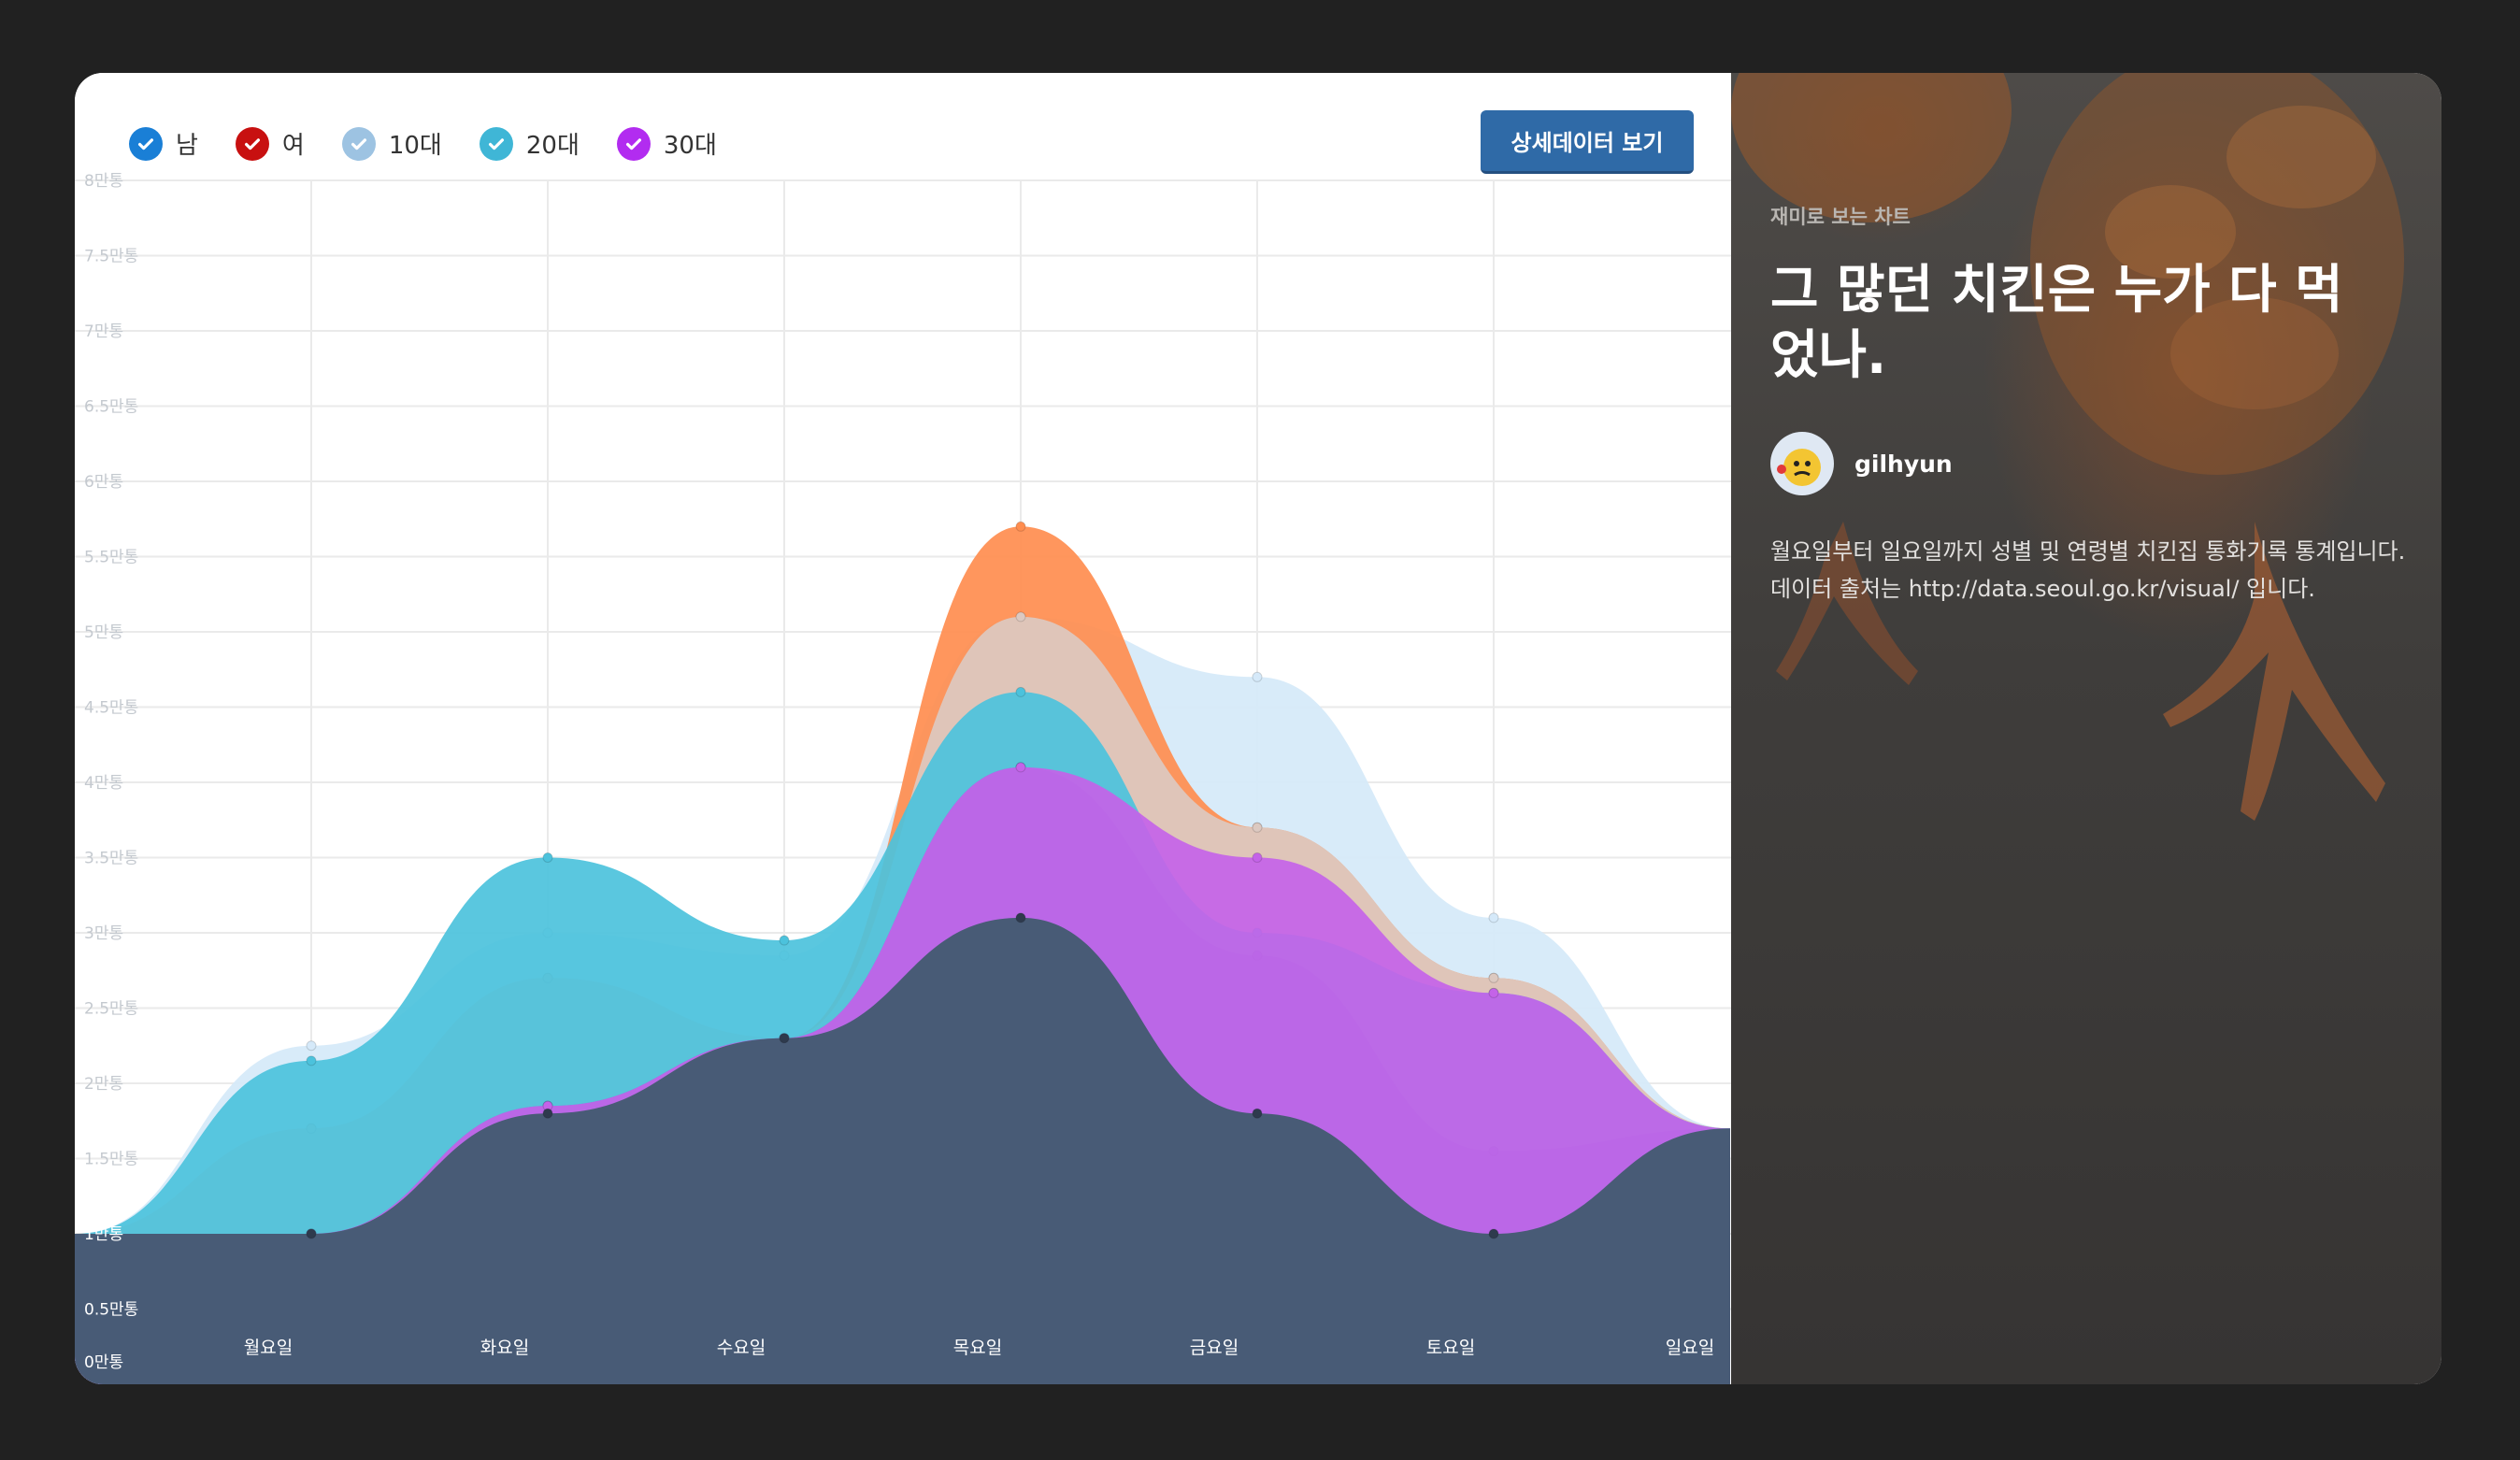 The width and height of the screenshot is (2520, 1460). I want to click on y-tick-label: 2만통, so click(103, 1085).